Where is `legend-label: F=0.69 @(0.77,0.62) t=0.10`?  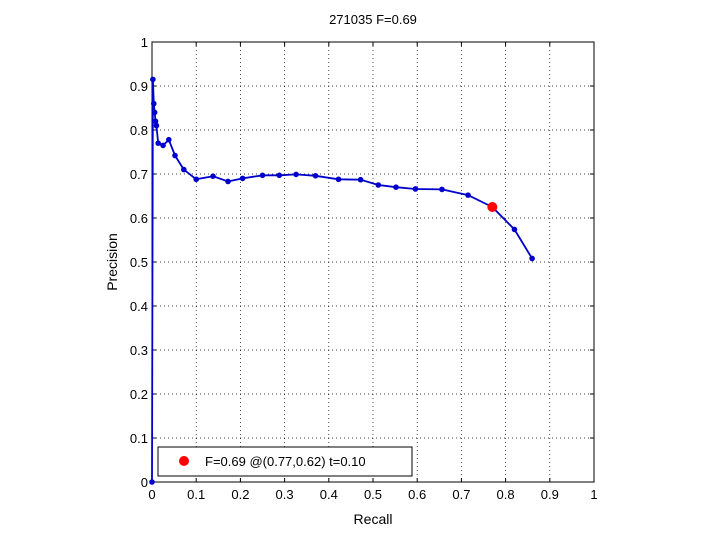 legend-label: F=0.69 @(0.77,0.62) t=0.10 is located at coordinates (285, 461).